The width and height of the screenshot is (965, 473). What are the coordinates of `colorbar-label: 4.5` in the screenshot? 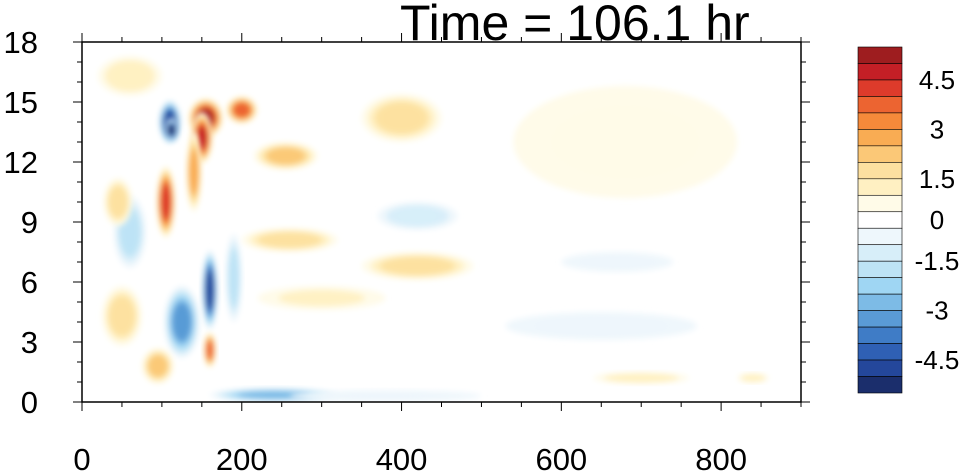 It's located at (937, 80).